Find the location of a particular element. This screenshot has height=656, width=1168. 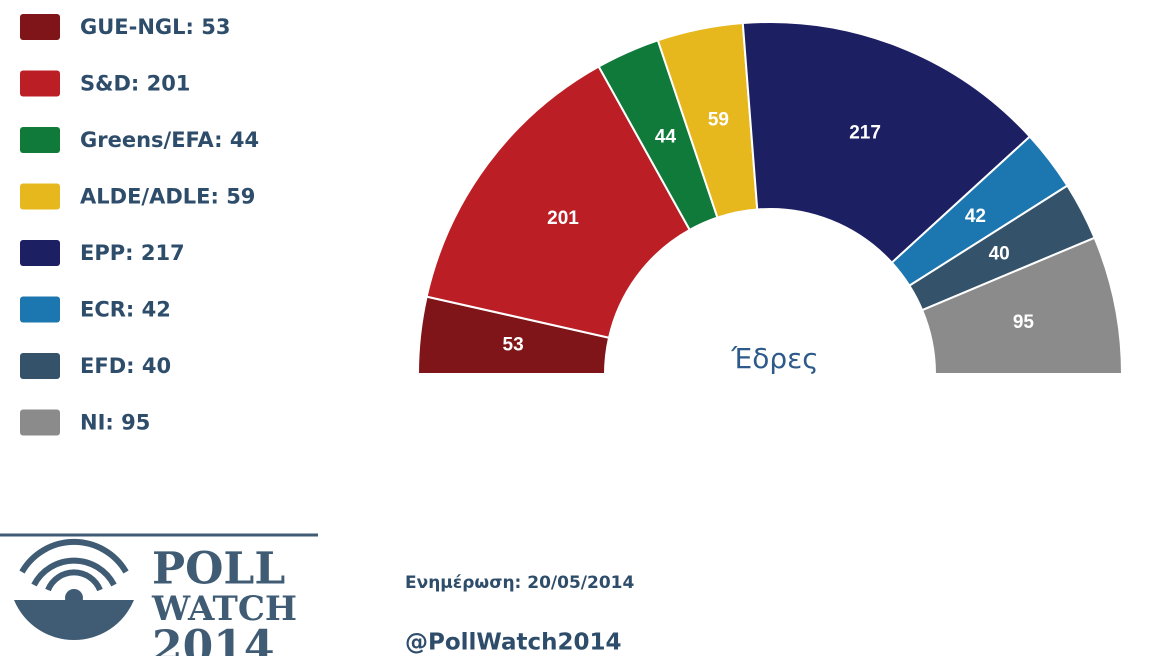

legend-label: ALDE/ADLE: 59 is located at coordinates (167, 197).